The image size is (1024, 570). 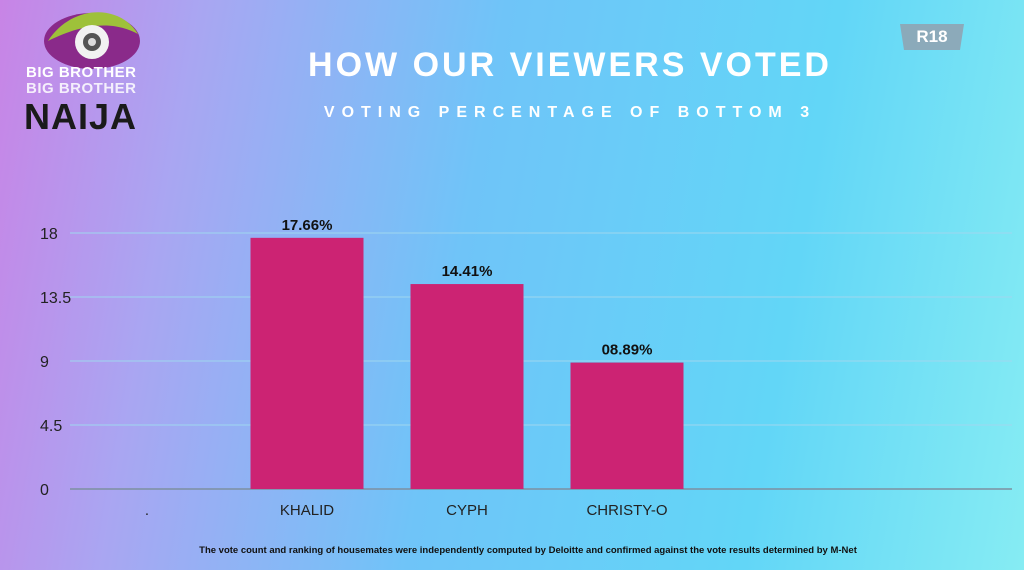 I want to click on eye-logo-icon, so click(x=92, y=40).